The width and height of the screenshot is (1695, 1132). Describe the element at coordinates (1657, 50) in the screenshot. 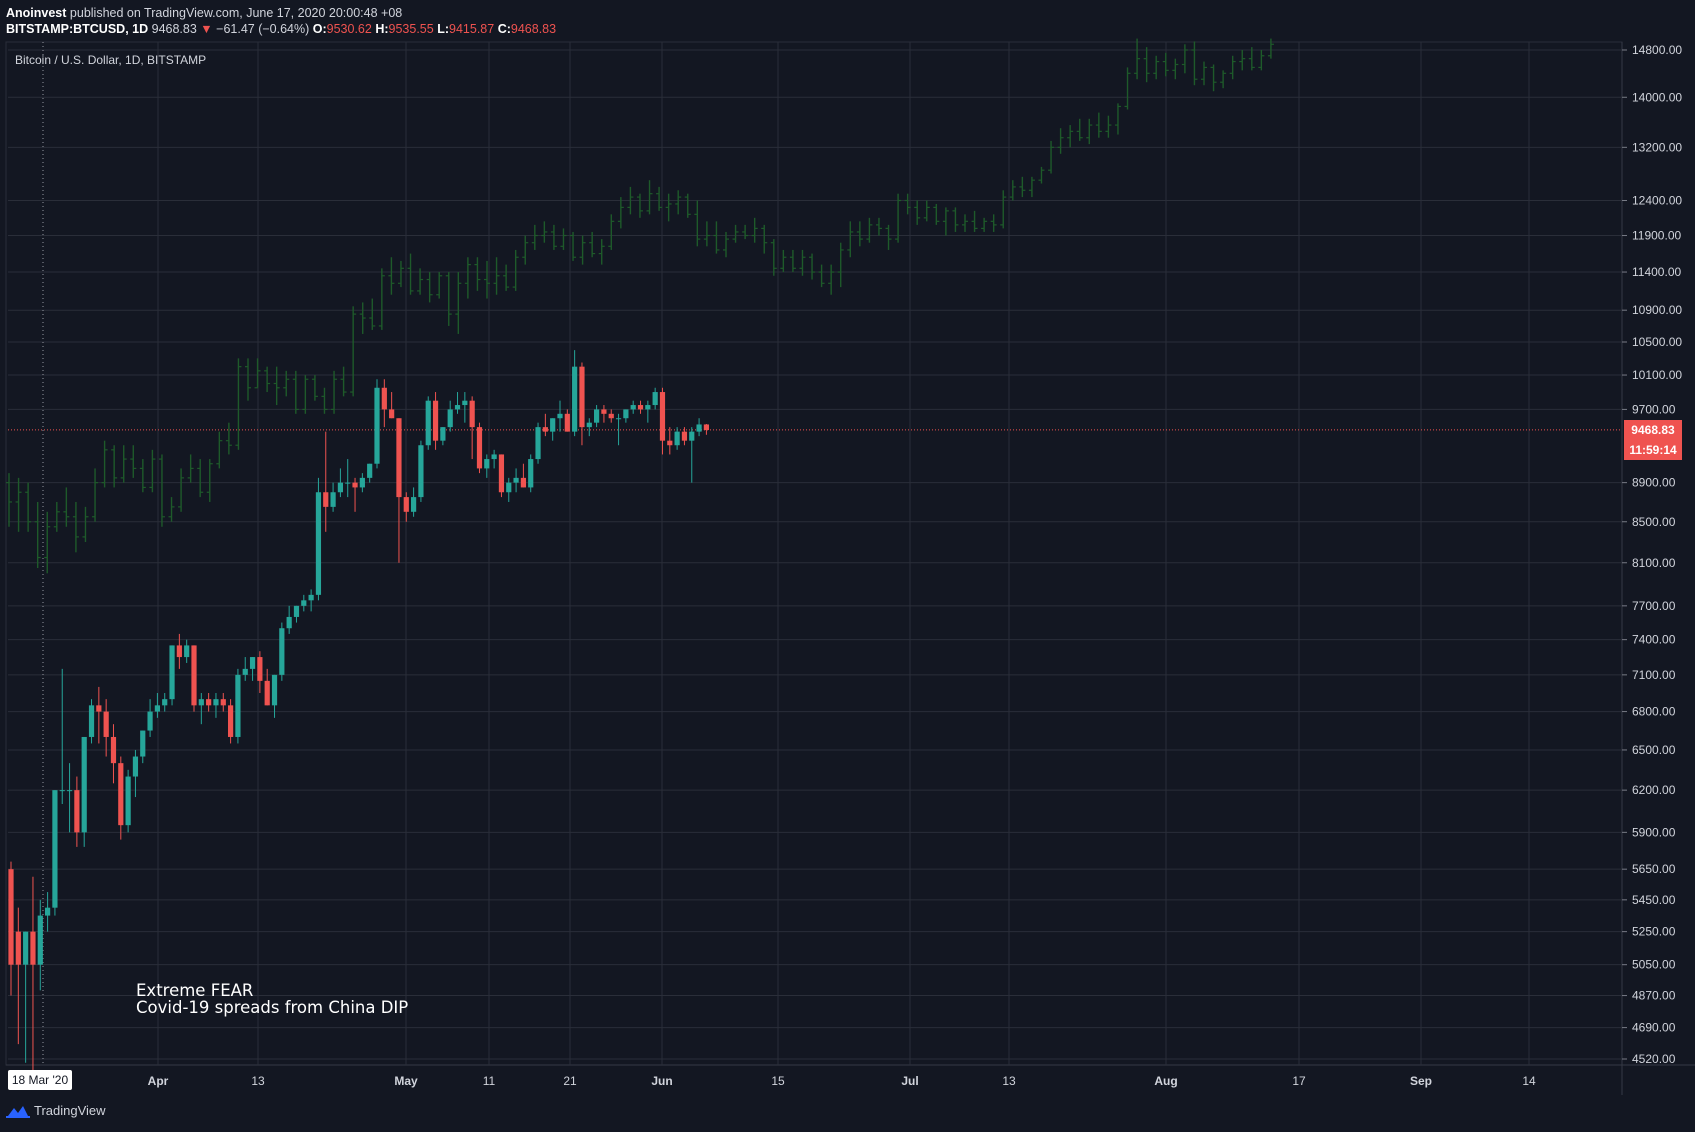

I see `y-tick-label: 14800.00` at that location.